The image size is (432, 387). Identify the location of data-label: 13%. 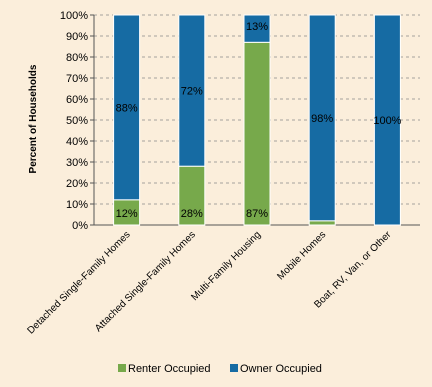
(257, 27).